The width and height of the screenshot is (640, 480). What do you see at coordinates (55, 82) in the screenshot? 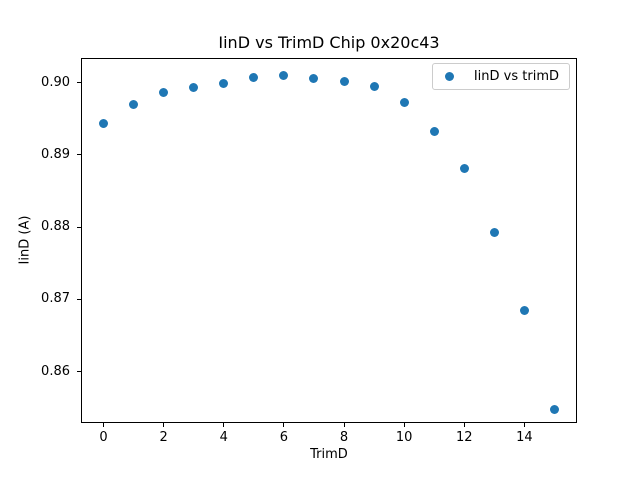
I see `y-tick-label: 0.90` at bounding box center [55, 82].